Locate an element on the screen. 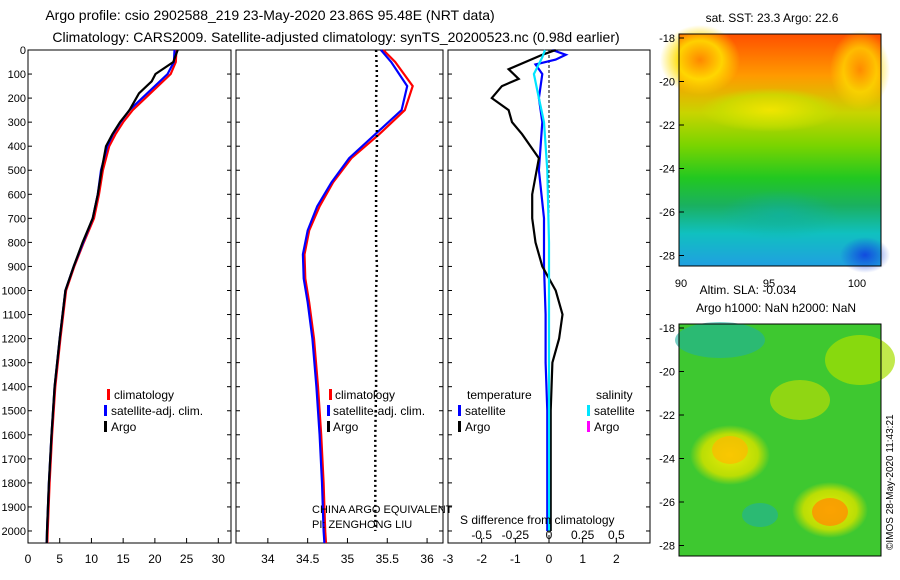 The image size is (900, 580). lat-tick-label: -28 is located at coordinates (667, 257).